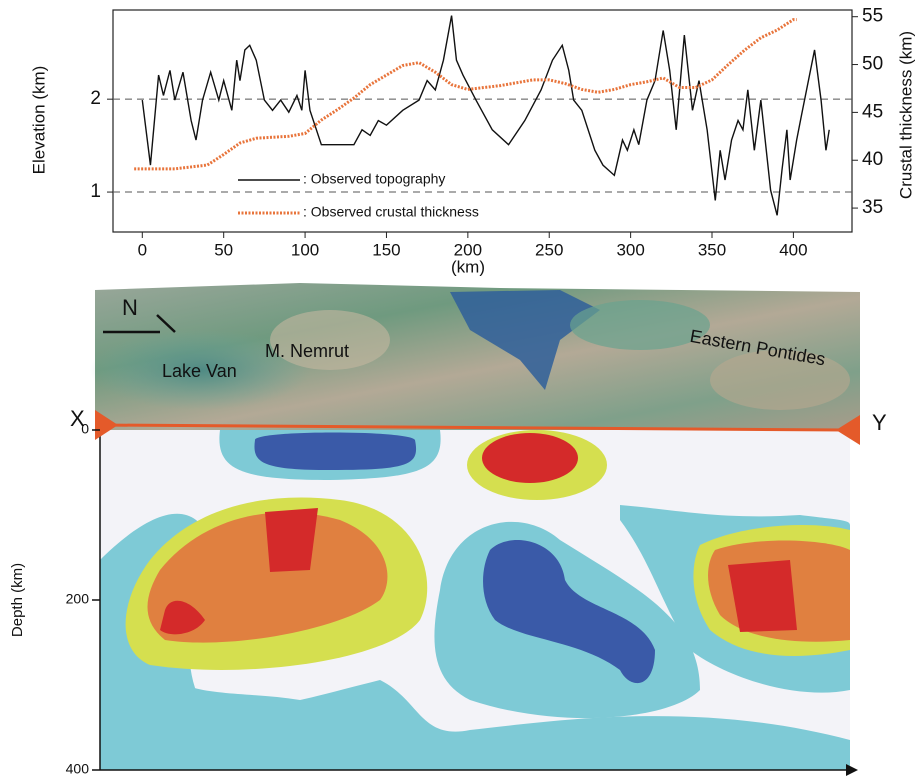 Image resolution: width=919 pixels, height=778 pixels. Describe the element at coordinates (468, 266) in the screenshot. I see `x-axis-label: (km)` at that location.